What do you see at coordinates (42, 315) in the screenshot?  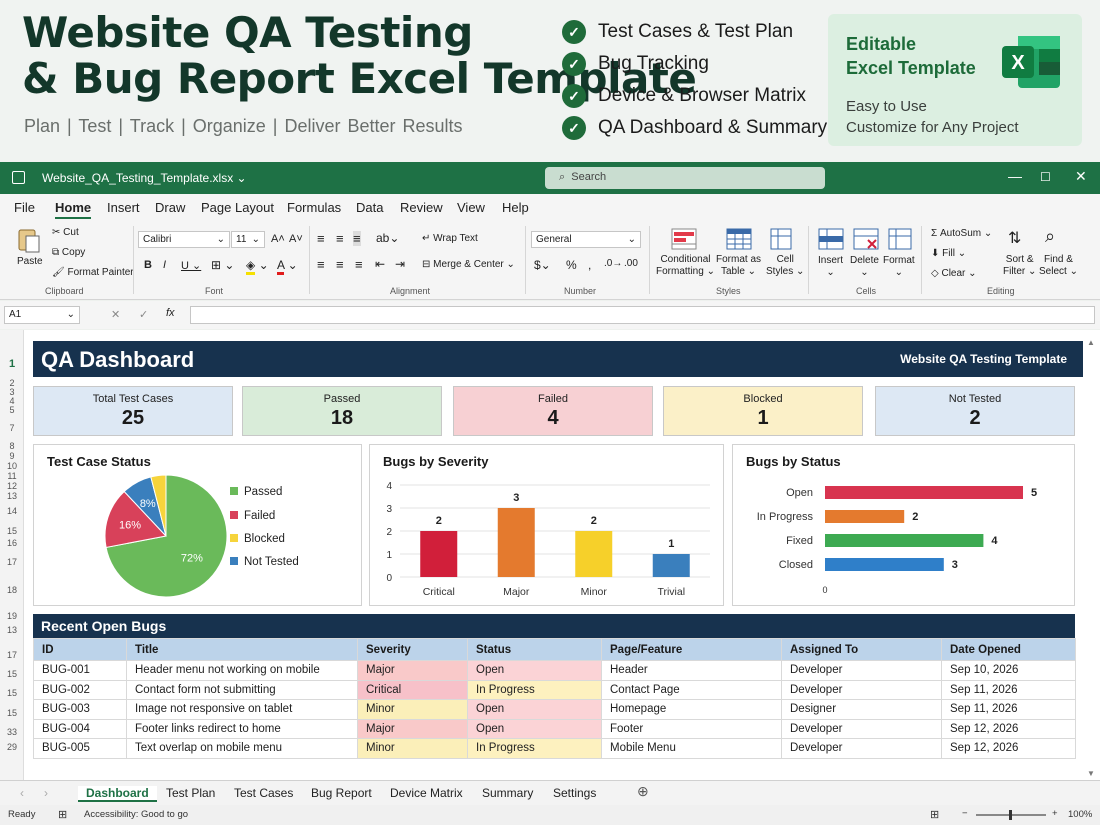 I see `name-box: A1 ⌄` at bounding box center [42, 315].